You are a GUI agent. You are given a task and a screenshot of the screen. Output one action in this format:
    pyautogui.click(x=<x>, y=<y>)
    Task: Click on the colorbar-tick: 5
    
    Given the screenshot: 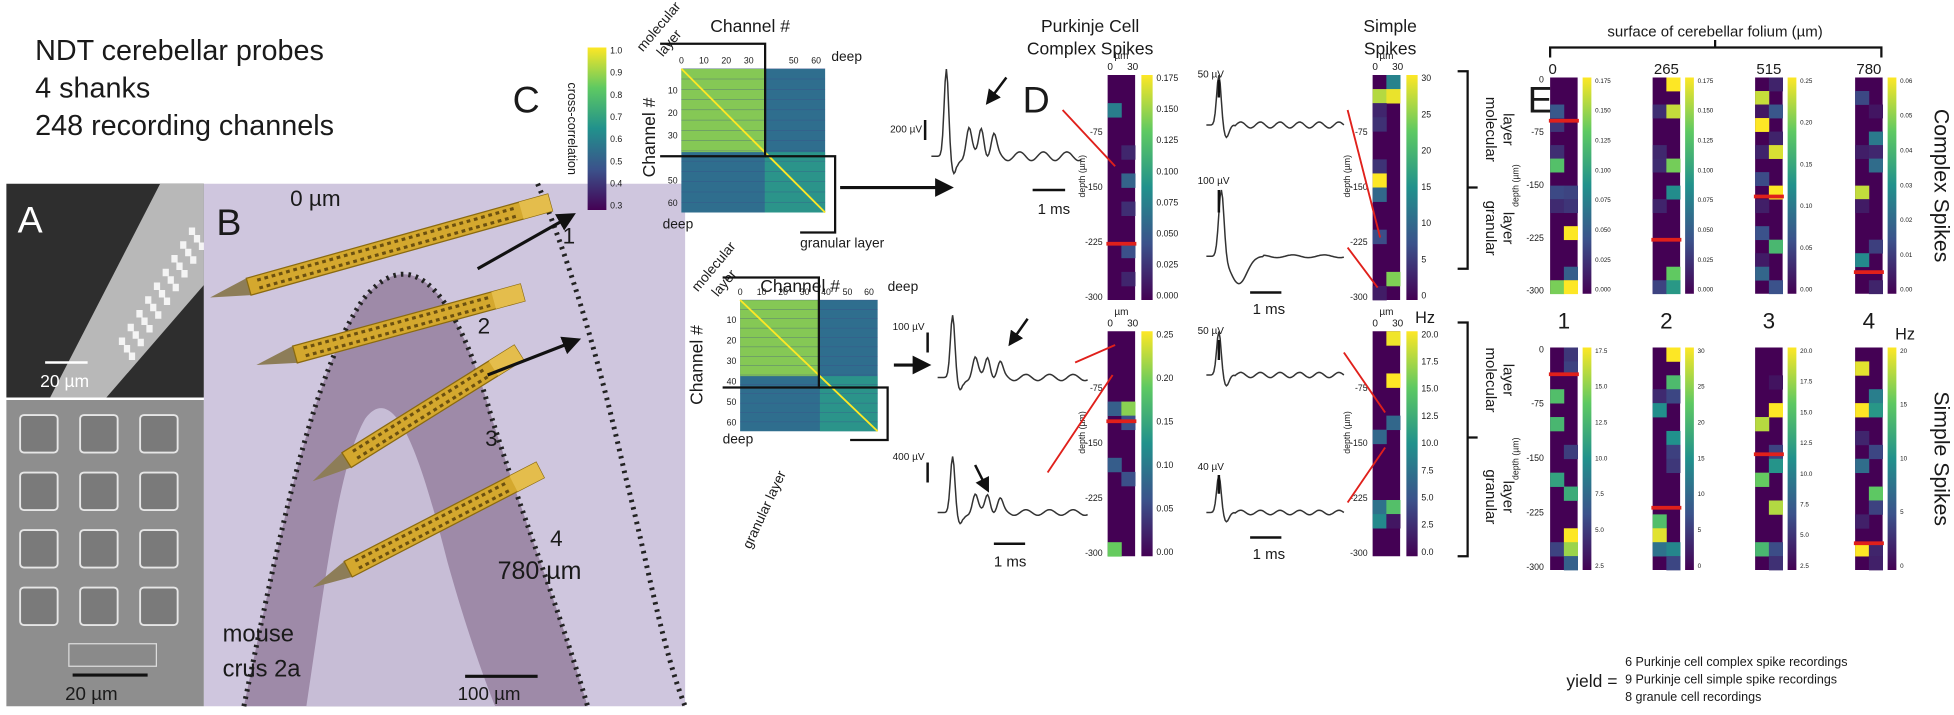 What is the action you would take?
    pyautogui.click(x=1423, y=259)
    